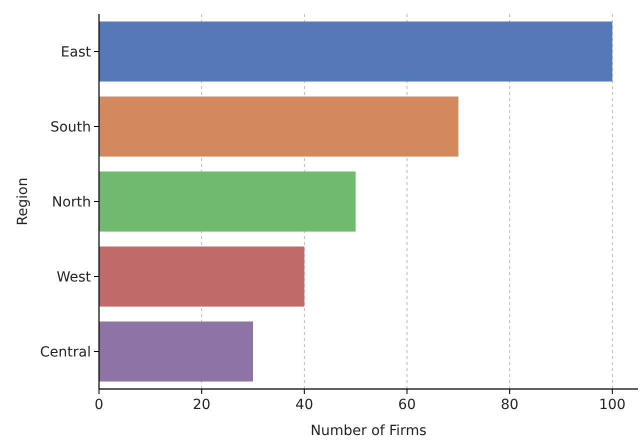 The image size is (640, 441). I want to click on x-tick-label: 0, so click(99, 405).